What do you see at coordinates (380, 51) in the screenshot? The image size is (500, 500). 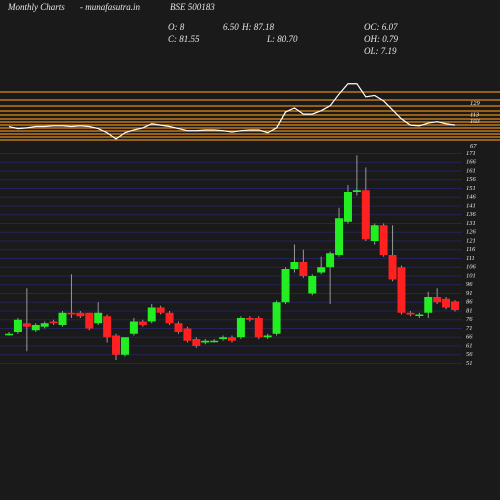 I see `ol-label: OL: 7.19` at bounding box center [380, 51].